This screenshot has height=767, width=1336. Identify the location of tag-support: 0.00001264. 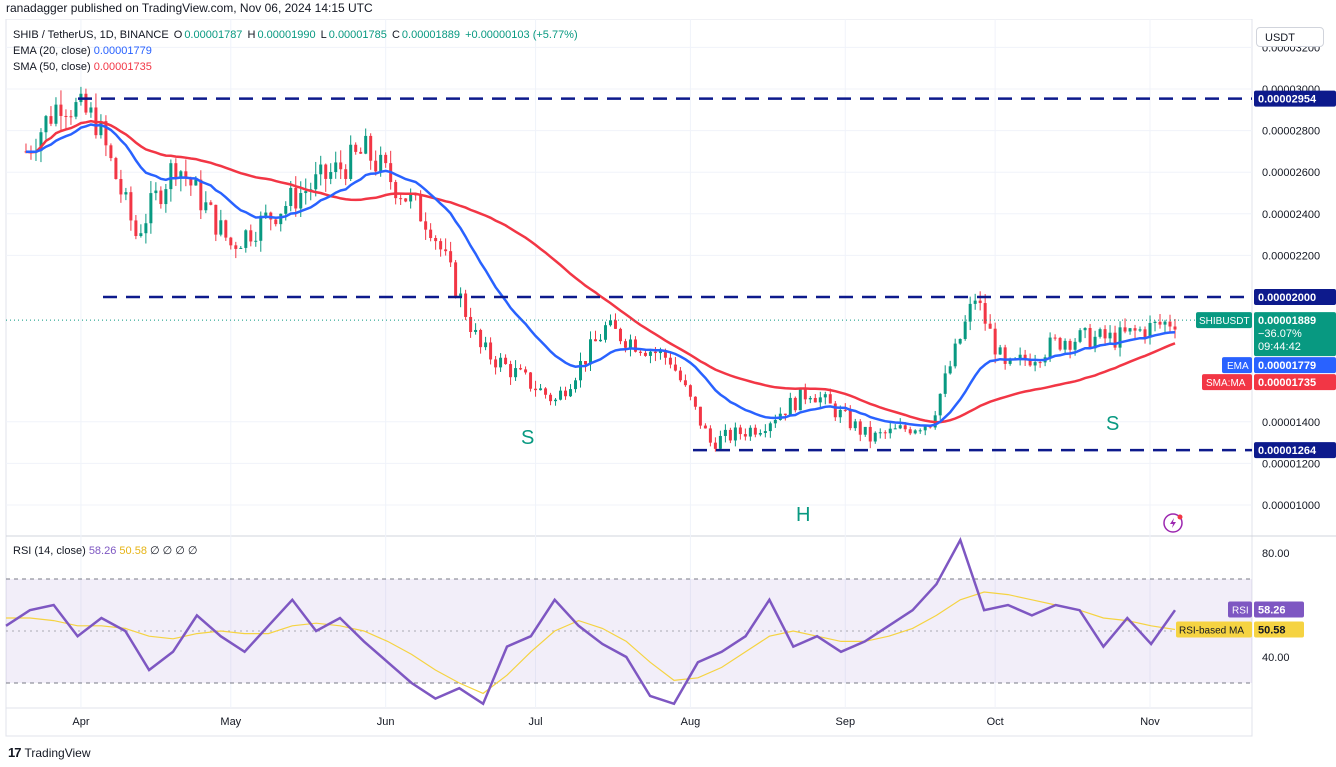
(1287, 451).